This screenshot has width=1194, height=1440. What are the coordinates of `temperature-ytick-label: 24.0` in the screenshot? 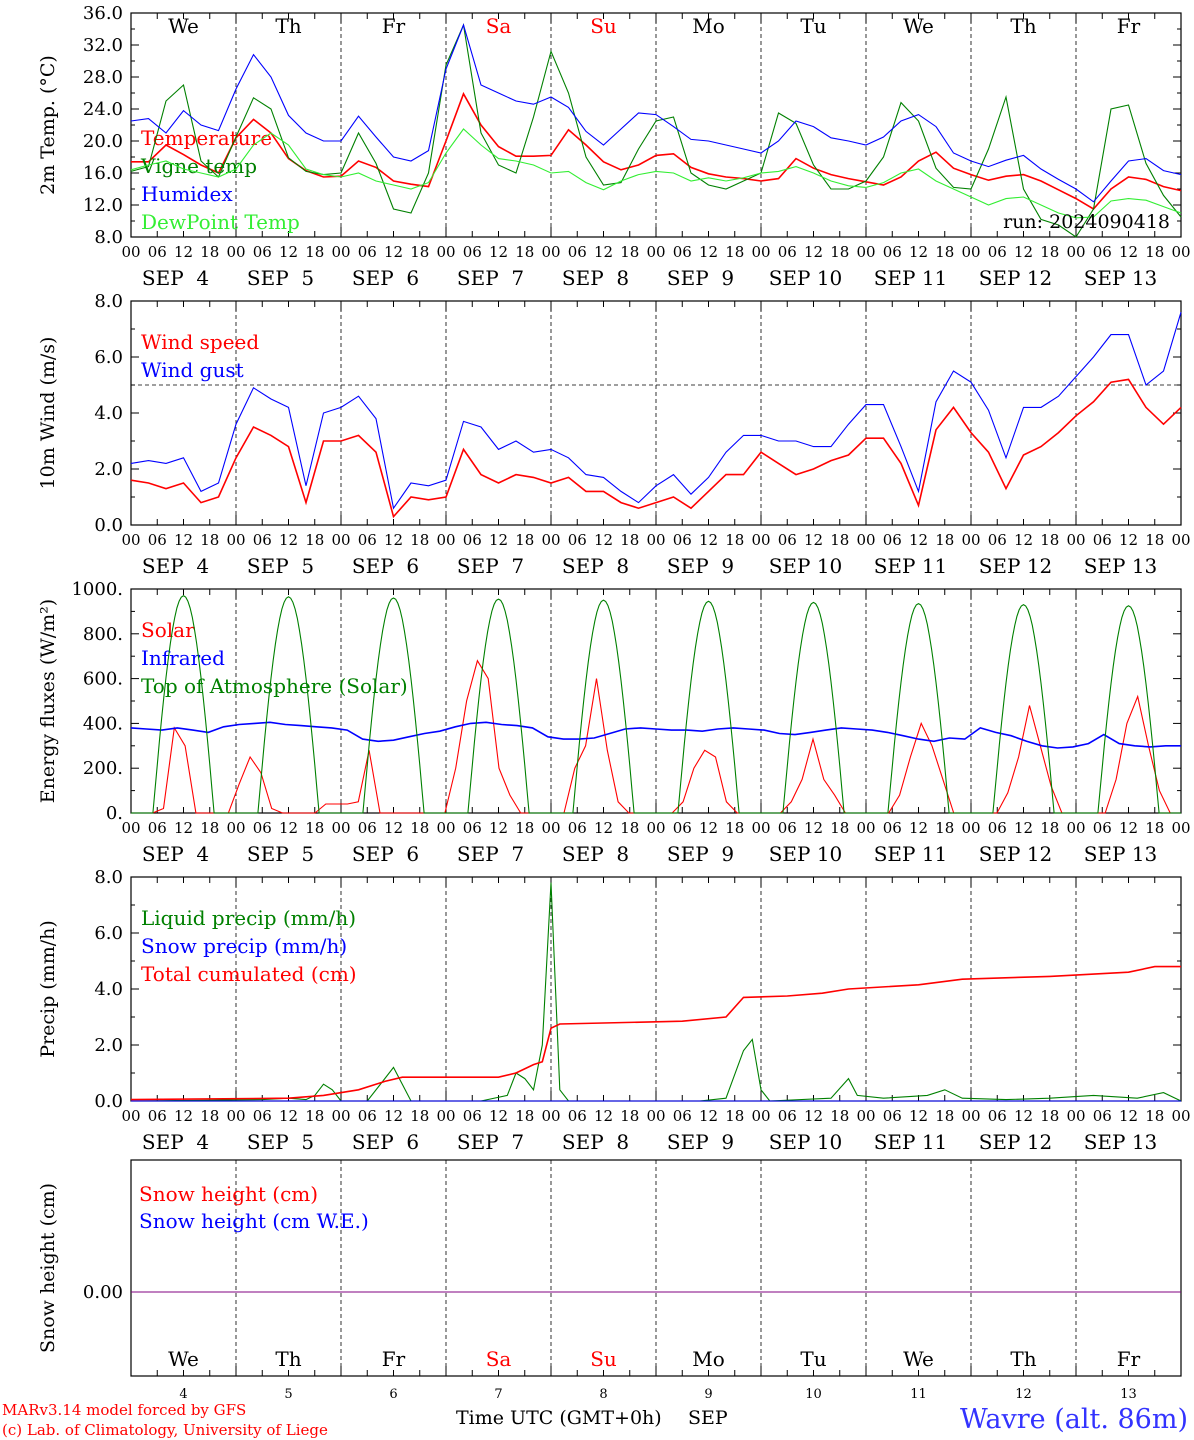 It's located at (103, 109).